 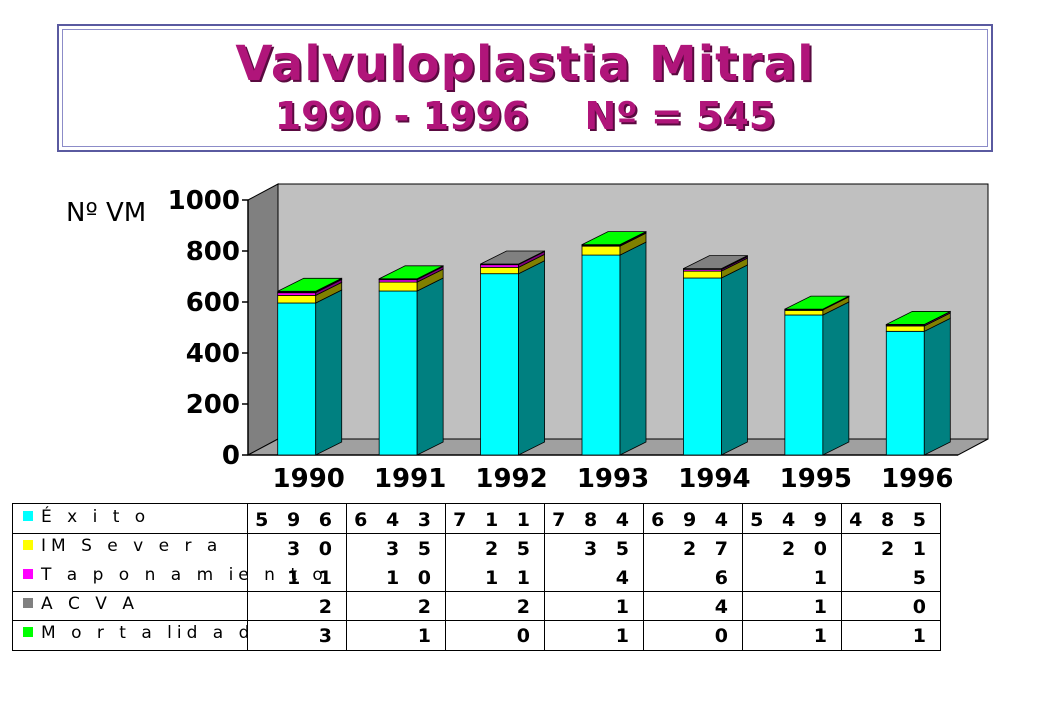 I want to click on subtitle-count: Nº = 545, so click(x=680, y=116).